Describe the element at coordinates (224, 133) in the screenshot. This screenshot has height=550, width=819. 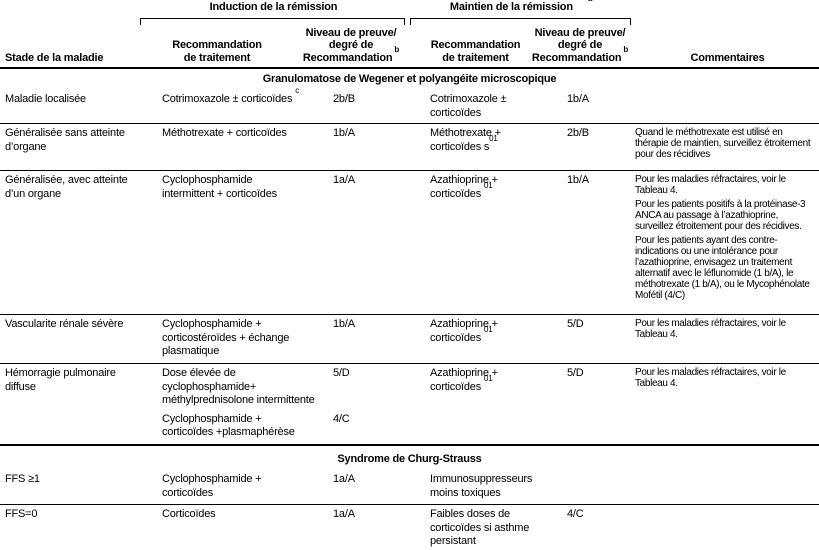
I see `induction-treatment-cell: Méthotrexate + corticoïdes` at that location.